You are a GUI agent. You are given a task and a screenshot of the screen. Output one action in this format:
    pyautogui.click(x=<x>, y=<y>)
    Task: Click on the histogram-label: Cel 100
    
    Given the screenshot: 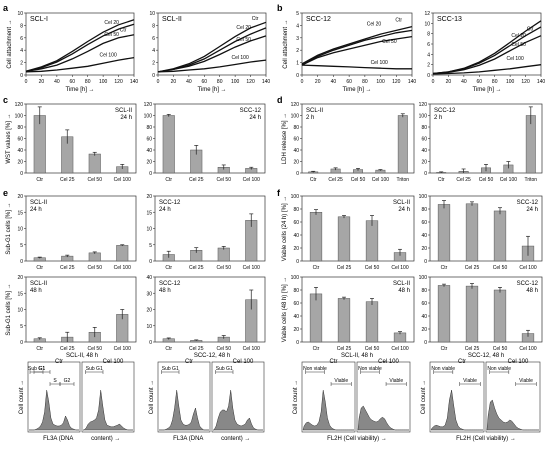 What is the action you would take?
    pyautogui.click(x=518, y=362)
    